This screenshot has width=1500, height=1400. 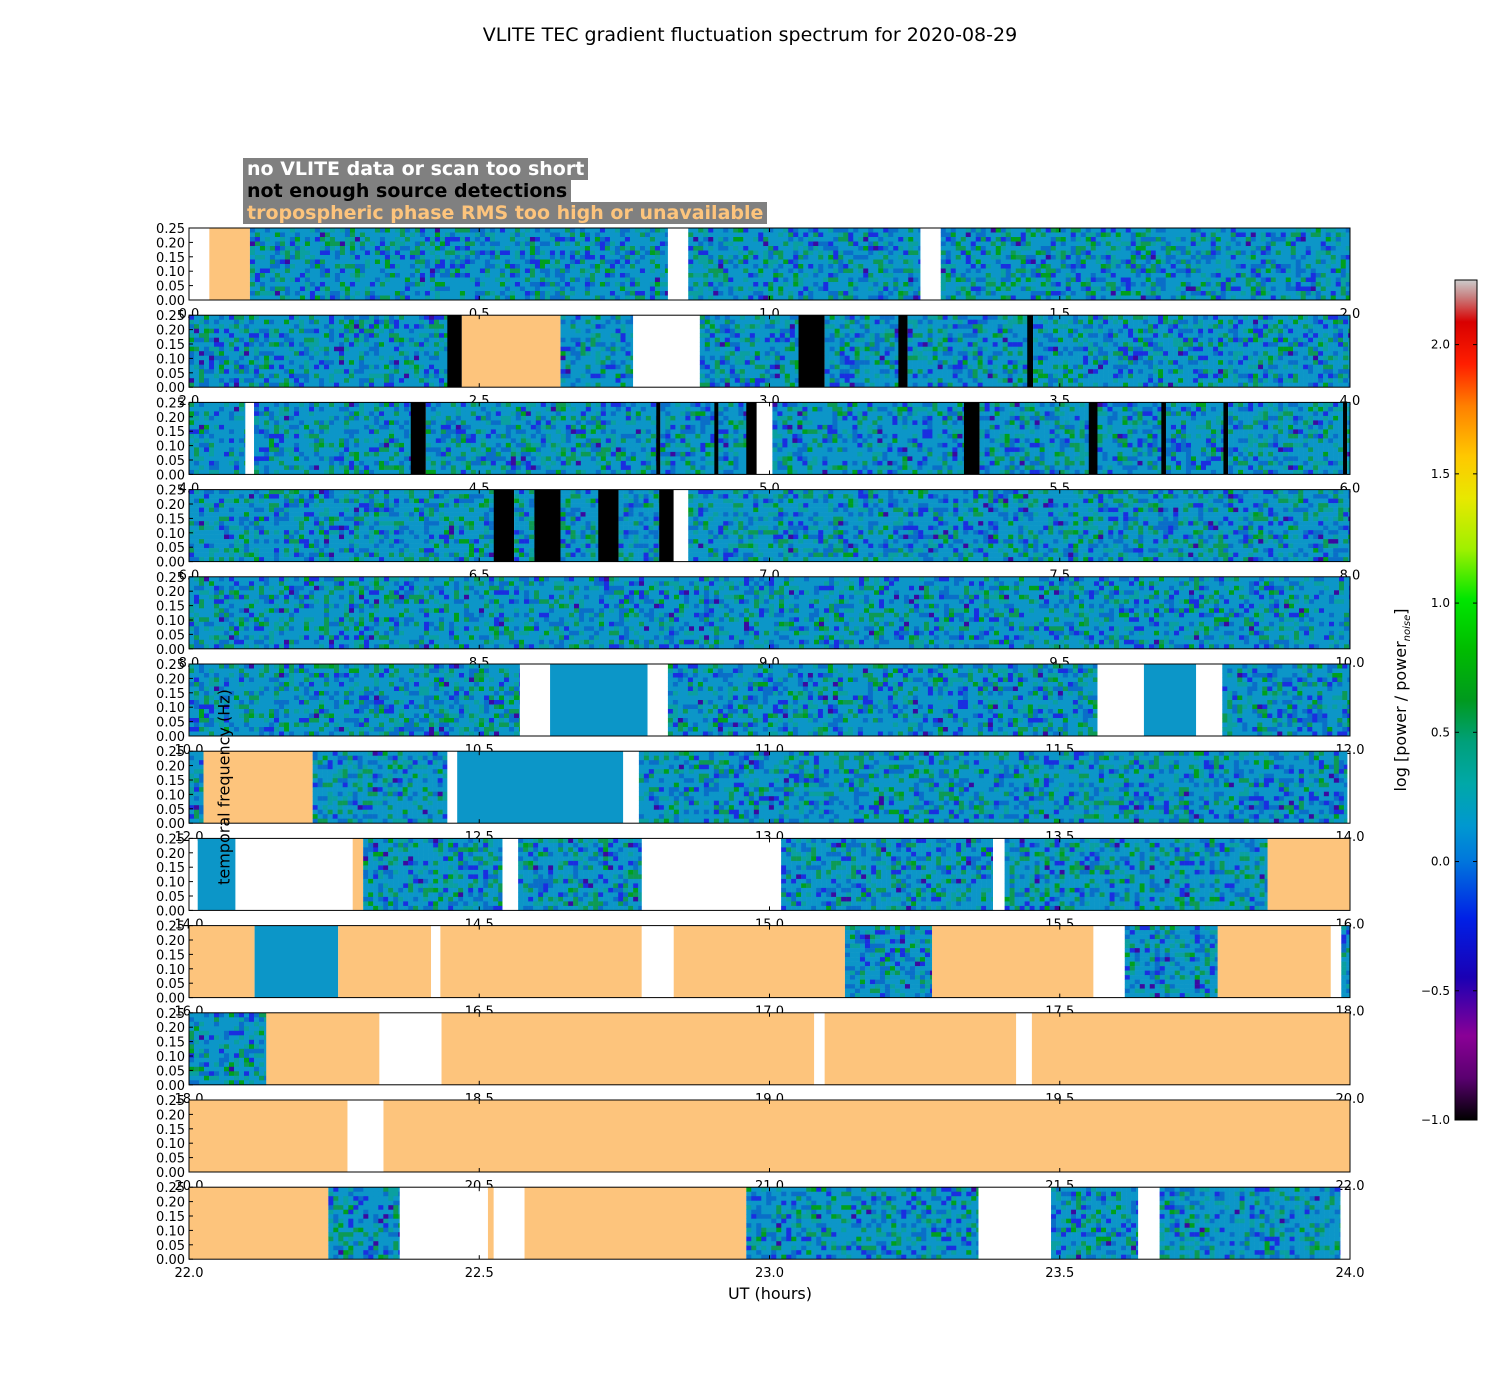 What do you see at coordinates (1308, 874) in the screenshot?
I see `panel-8-flag-orange` at bounding box center [1308, 874].